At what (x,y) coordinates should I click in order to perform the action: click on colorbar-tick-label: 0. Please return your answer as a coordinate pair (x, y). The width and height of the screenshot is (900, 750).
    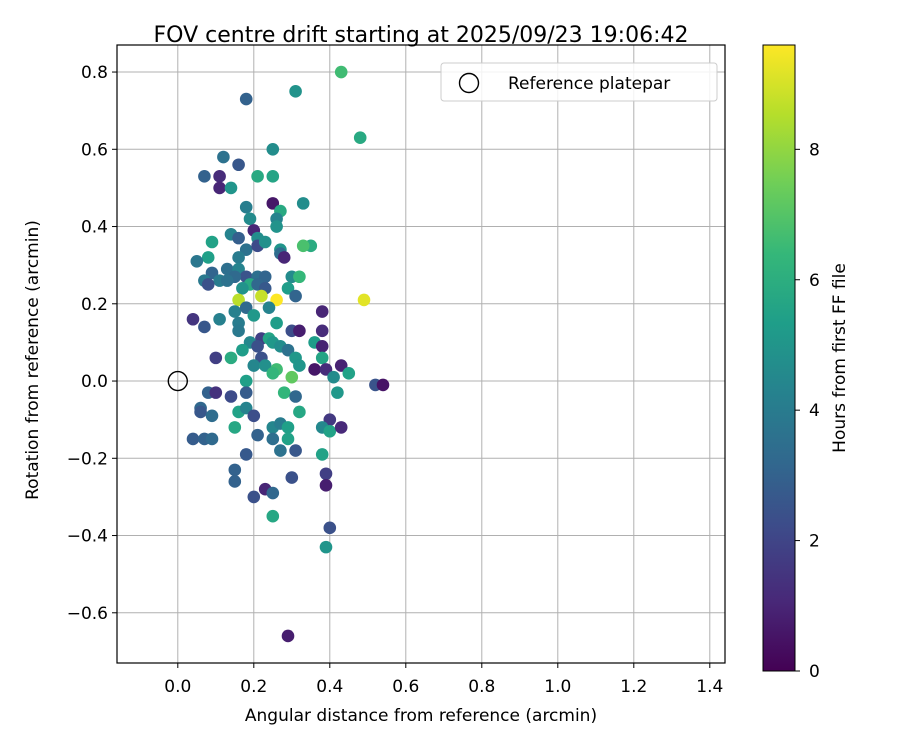
    Looking at the image, I should click on (814, 672).